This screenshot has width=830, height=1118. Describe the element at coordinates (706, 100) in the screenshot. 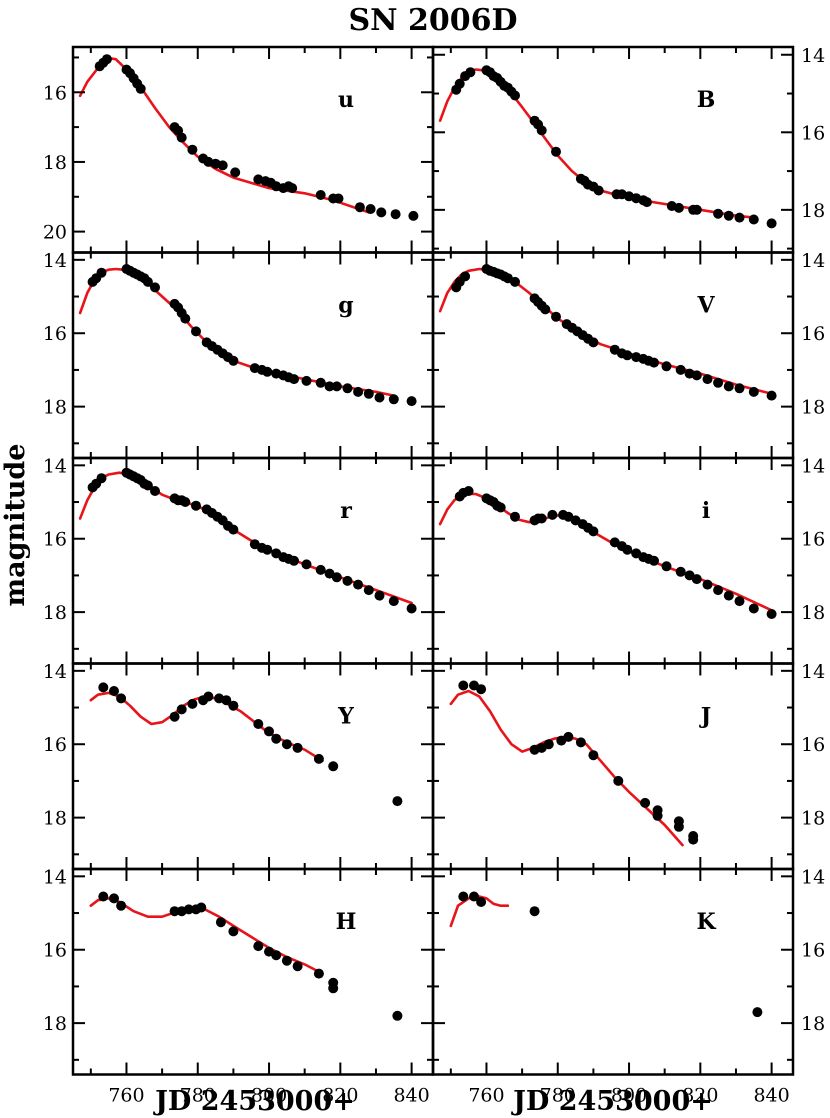

I see `band-label-B: B` at that location.